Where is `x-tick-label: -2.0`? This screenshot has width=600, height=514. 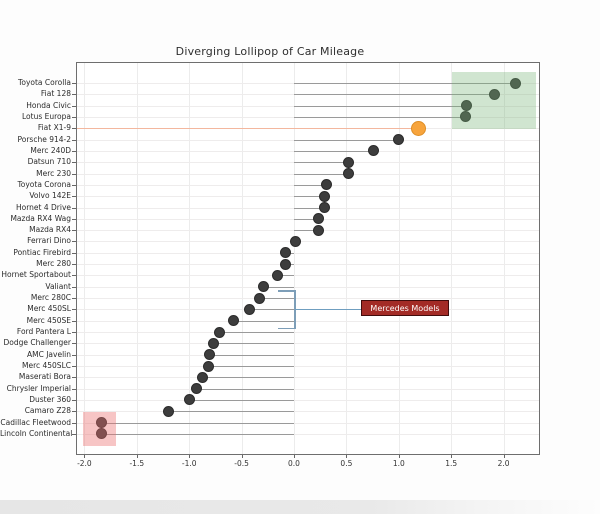
x-tick-label: -2.0 is located at coordinates (84, 463).